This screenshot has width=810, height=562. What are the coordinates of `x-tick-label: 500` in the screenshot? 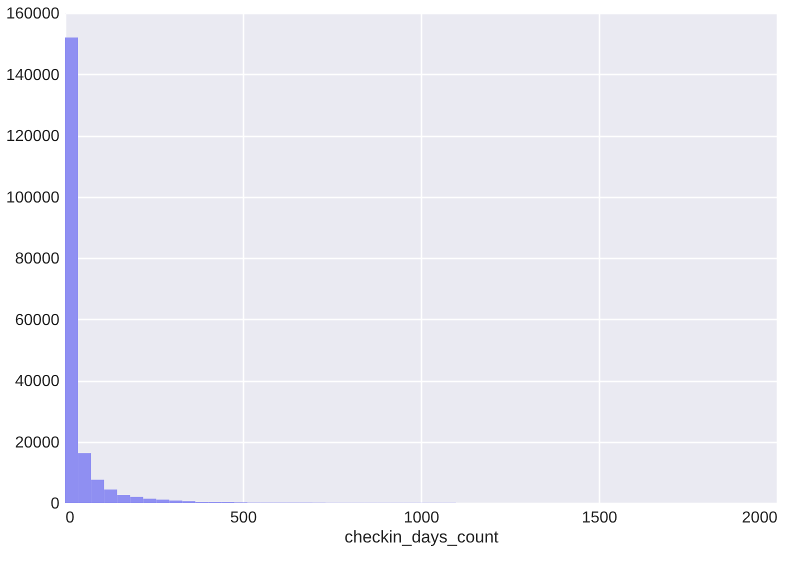 It's located at (243, 518).